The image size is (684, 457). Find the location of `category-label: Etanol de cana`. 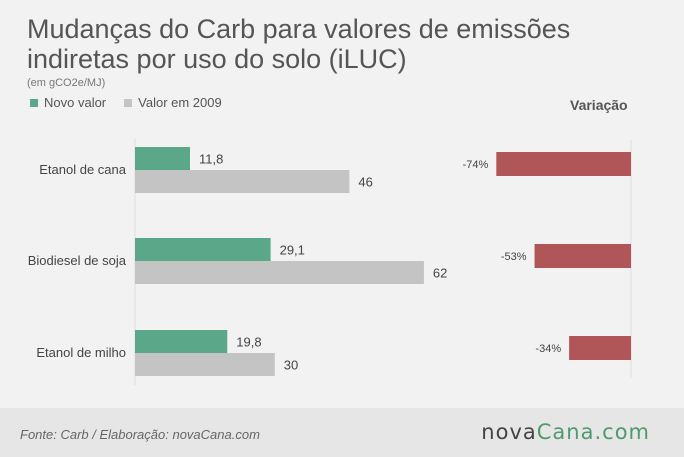

category-label: Etanol de cana is located at coordinates (83, 169).